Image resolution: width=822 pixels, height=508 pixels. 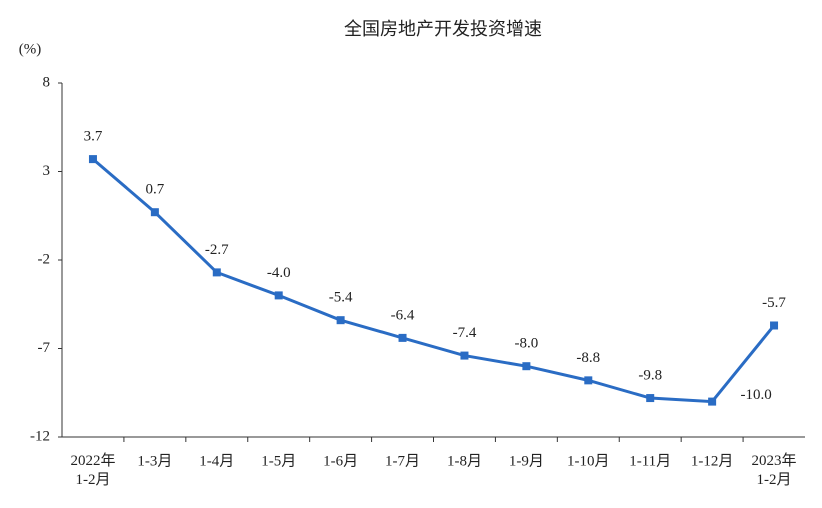 What do you see at coordinates (341, 298) in the screenshot?
I see `data-label: -5.4` at bounding box center [341, 298].